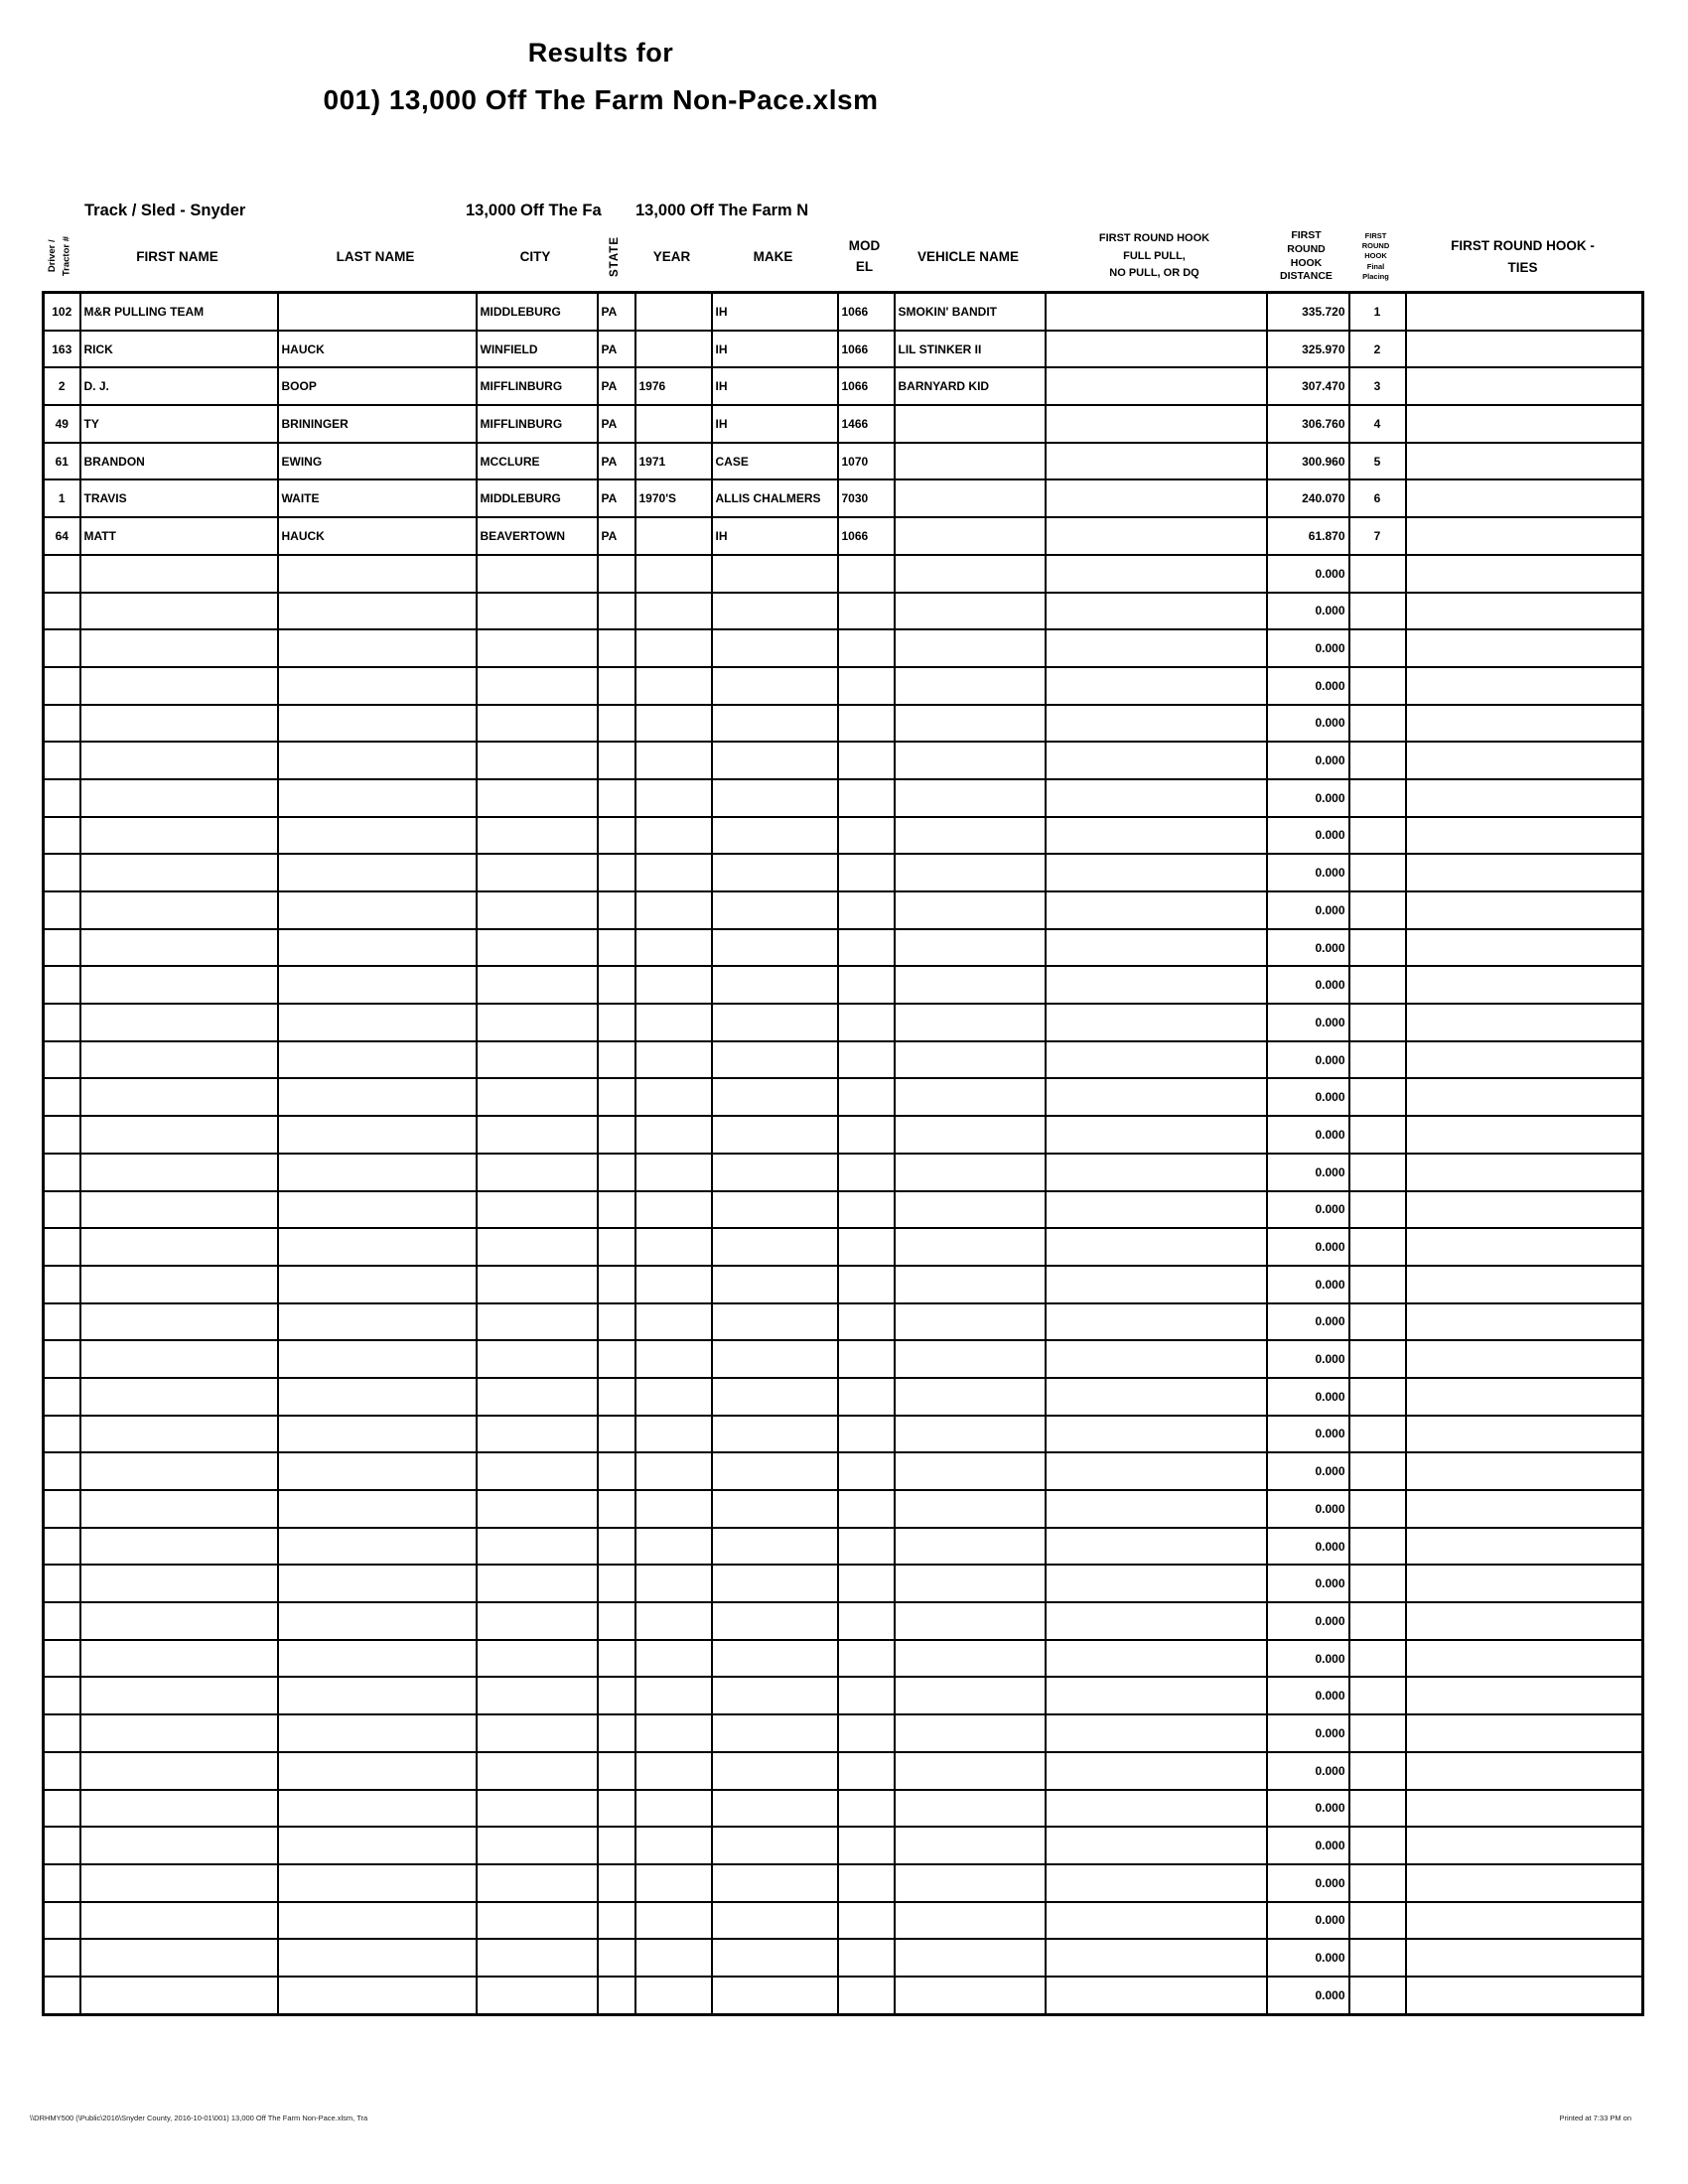 This screenshot has width=1688, height=2184. What do you see at coordinates (61, 461) in the screenshot?
I see `cell-driver-number: 61` at bounding box center [61, 461].